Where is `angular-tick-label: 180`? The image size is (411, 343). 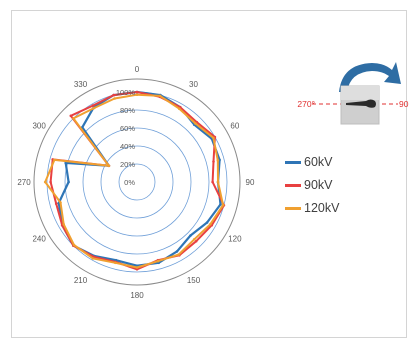 angular-tick-label: 180 is located at coordinates (137, 295).